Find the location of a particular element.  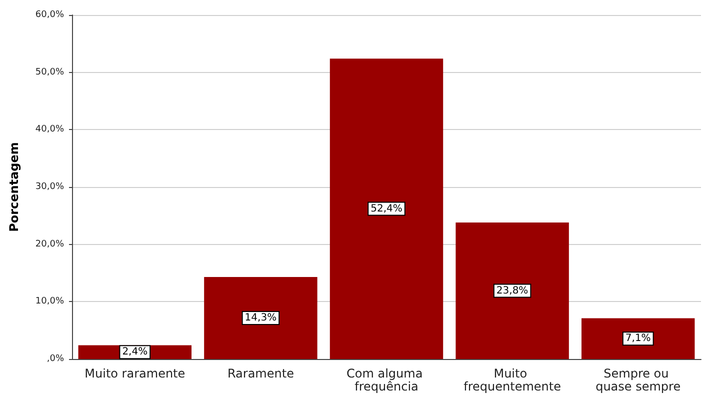

x-tick-label: Raramente is located at coordinates (260, 373).